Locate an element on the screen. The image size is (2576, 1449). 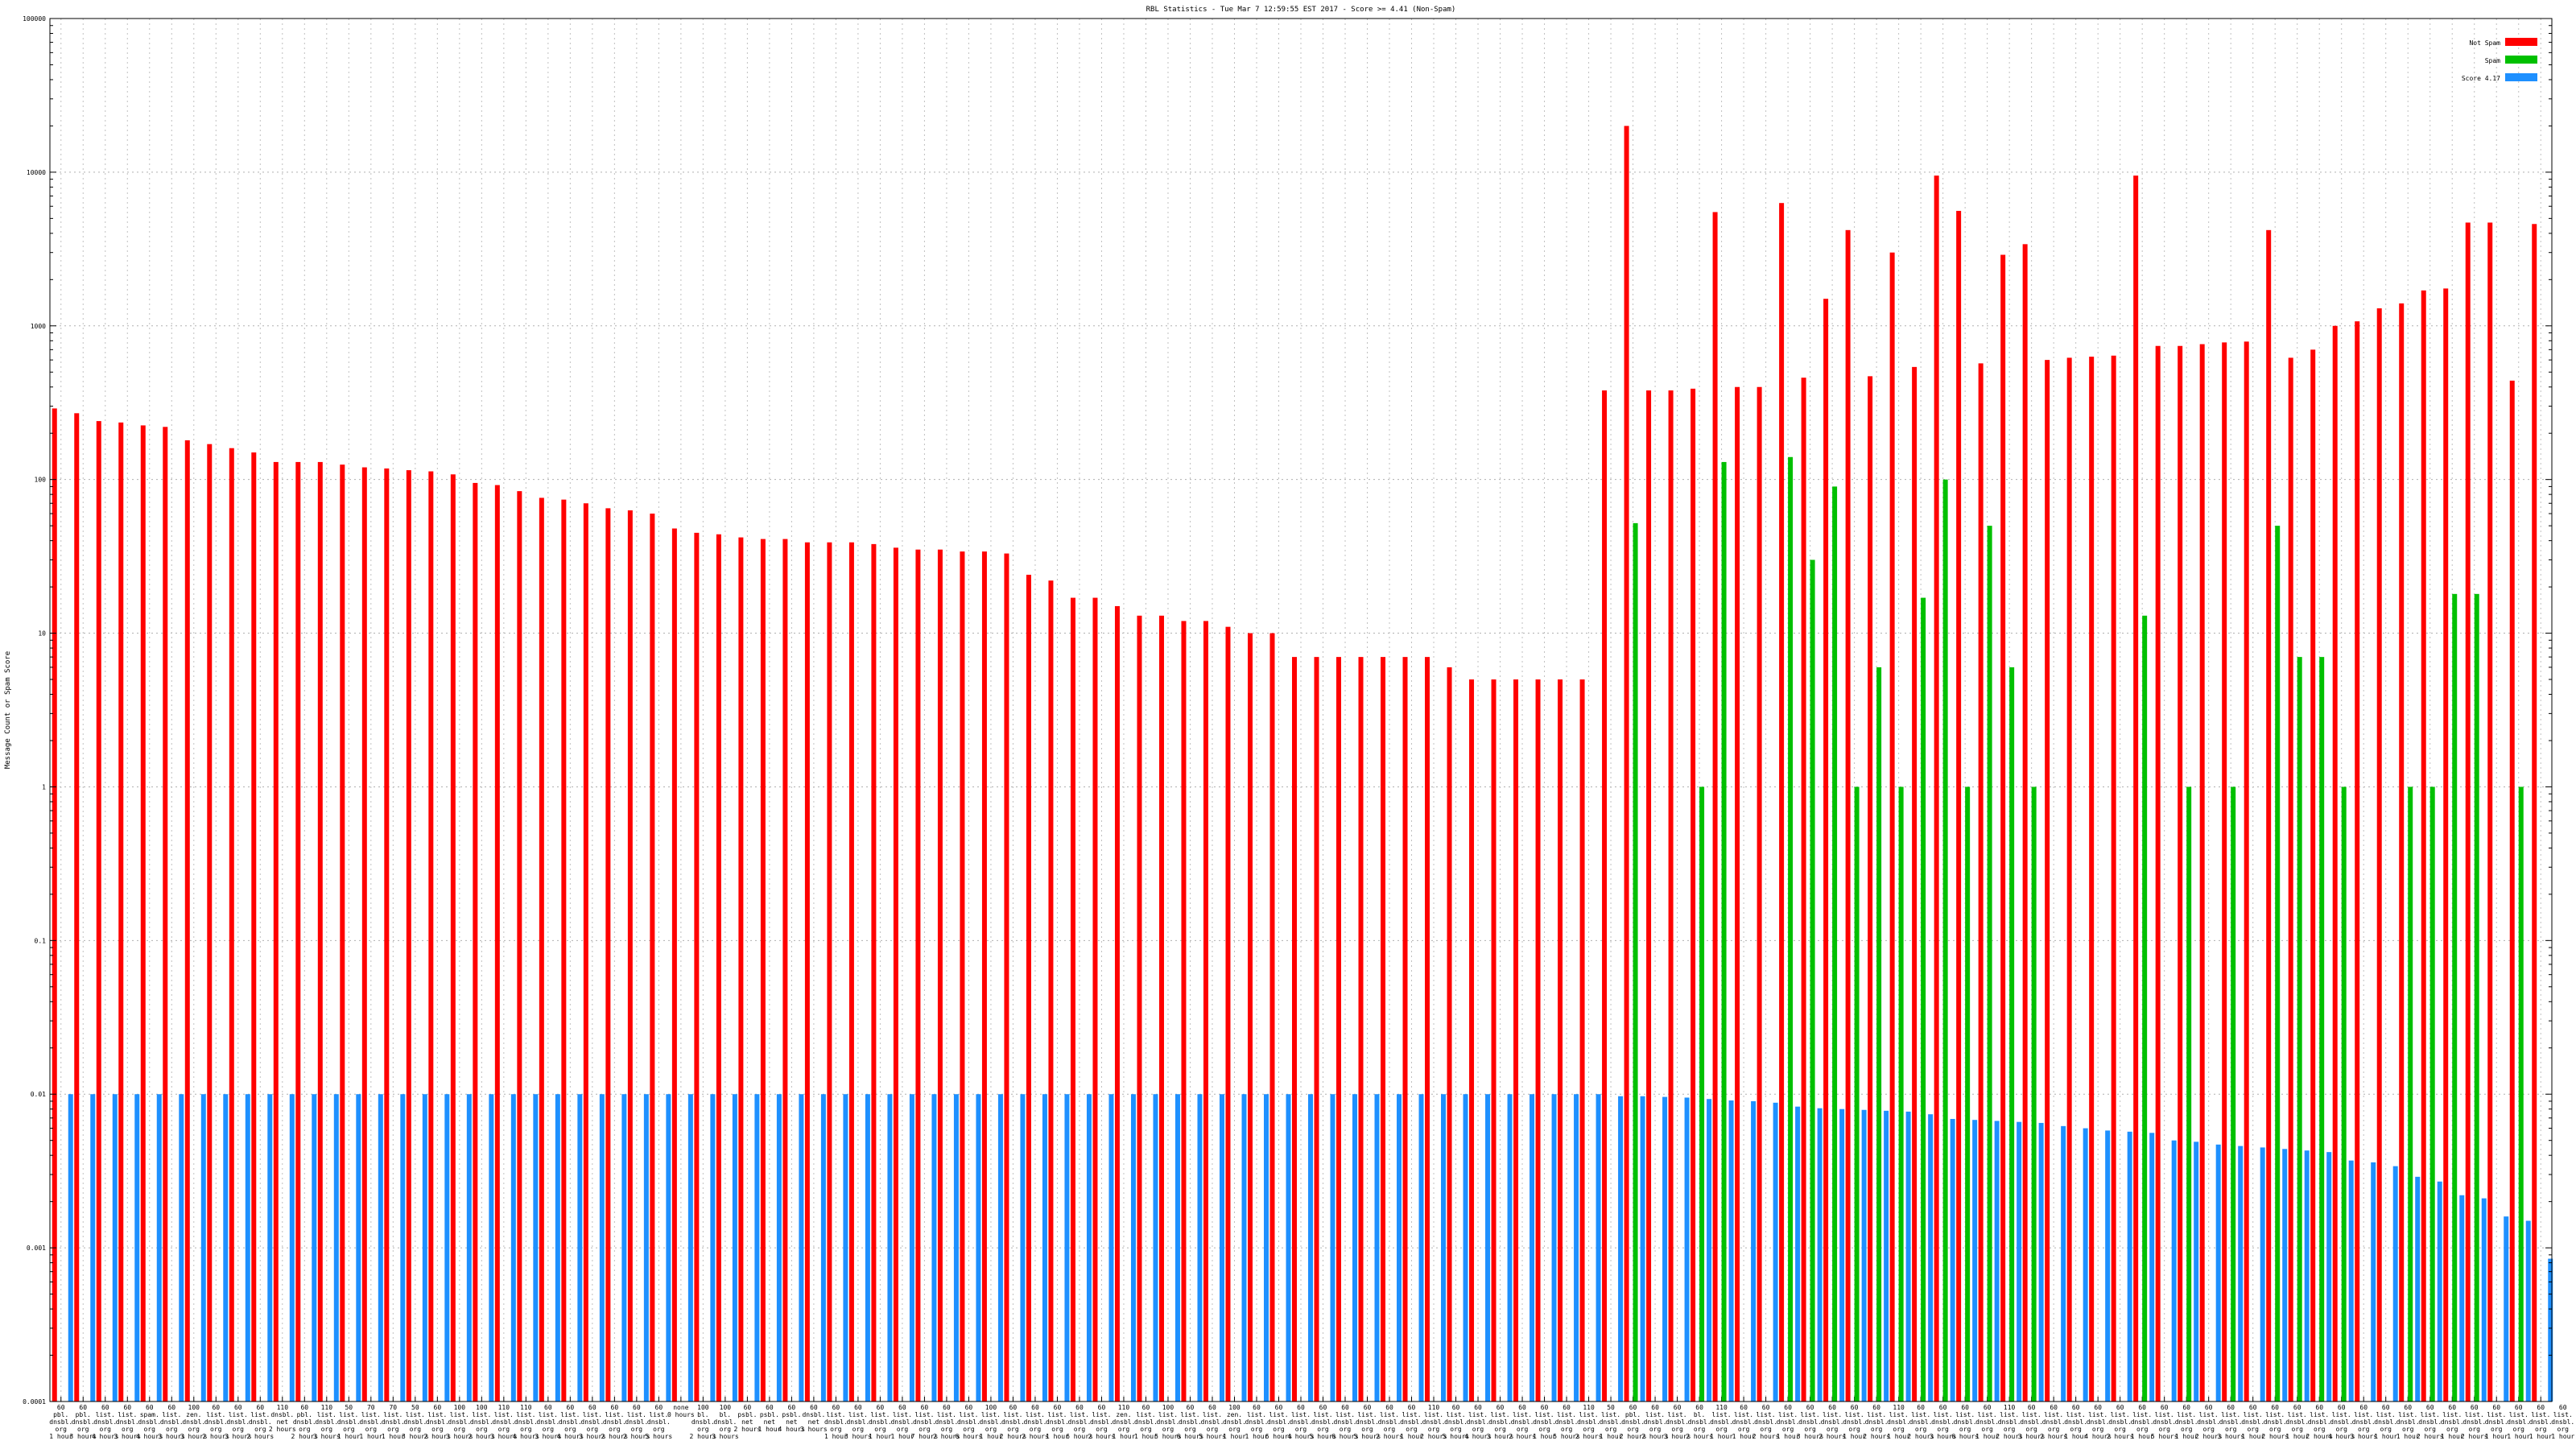
x-category-label: none 0 hours is located at coordinates (681, 1411).